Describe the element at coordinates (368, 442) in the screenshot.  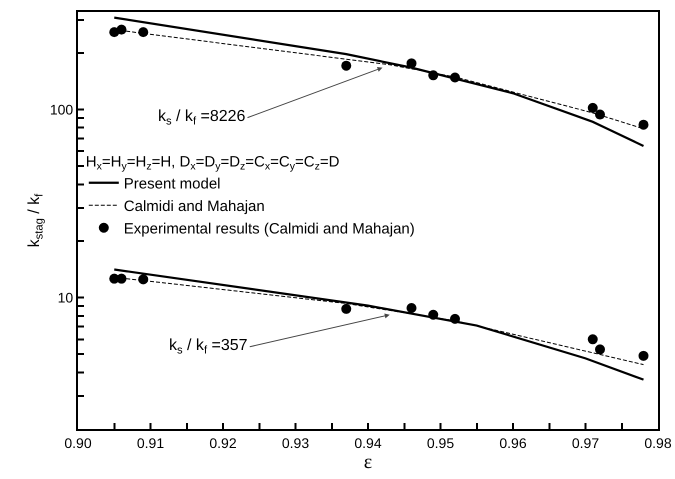
I see `x-tick-label: 0.94` at that location.